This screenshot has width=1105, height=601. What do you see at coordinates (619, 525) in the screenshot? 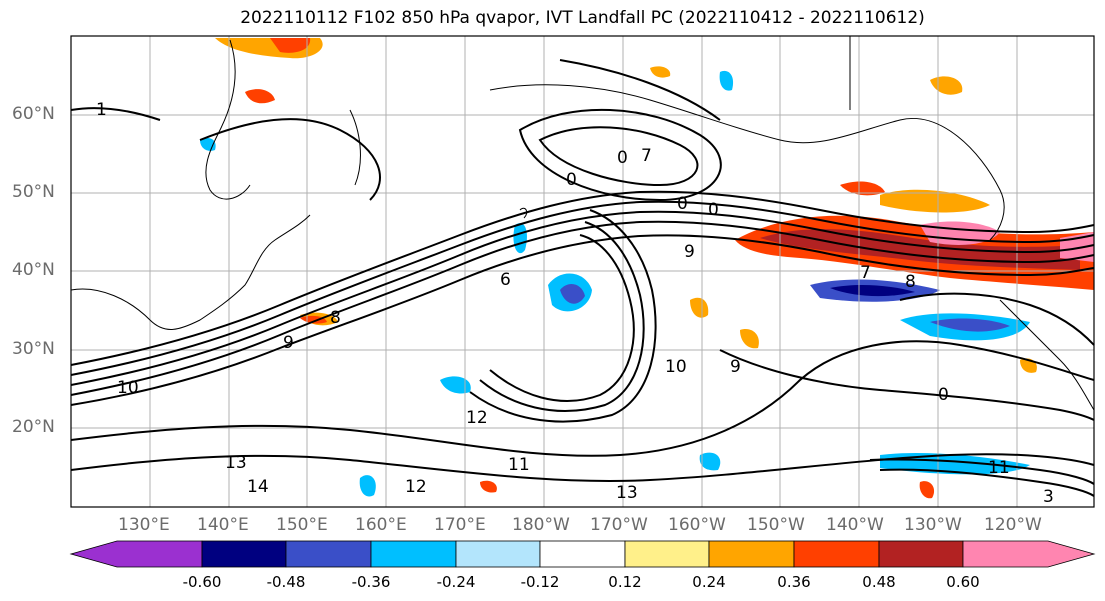
I see `lon-label: 170°W` at bounding box center [619, 525].